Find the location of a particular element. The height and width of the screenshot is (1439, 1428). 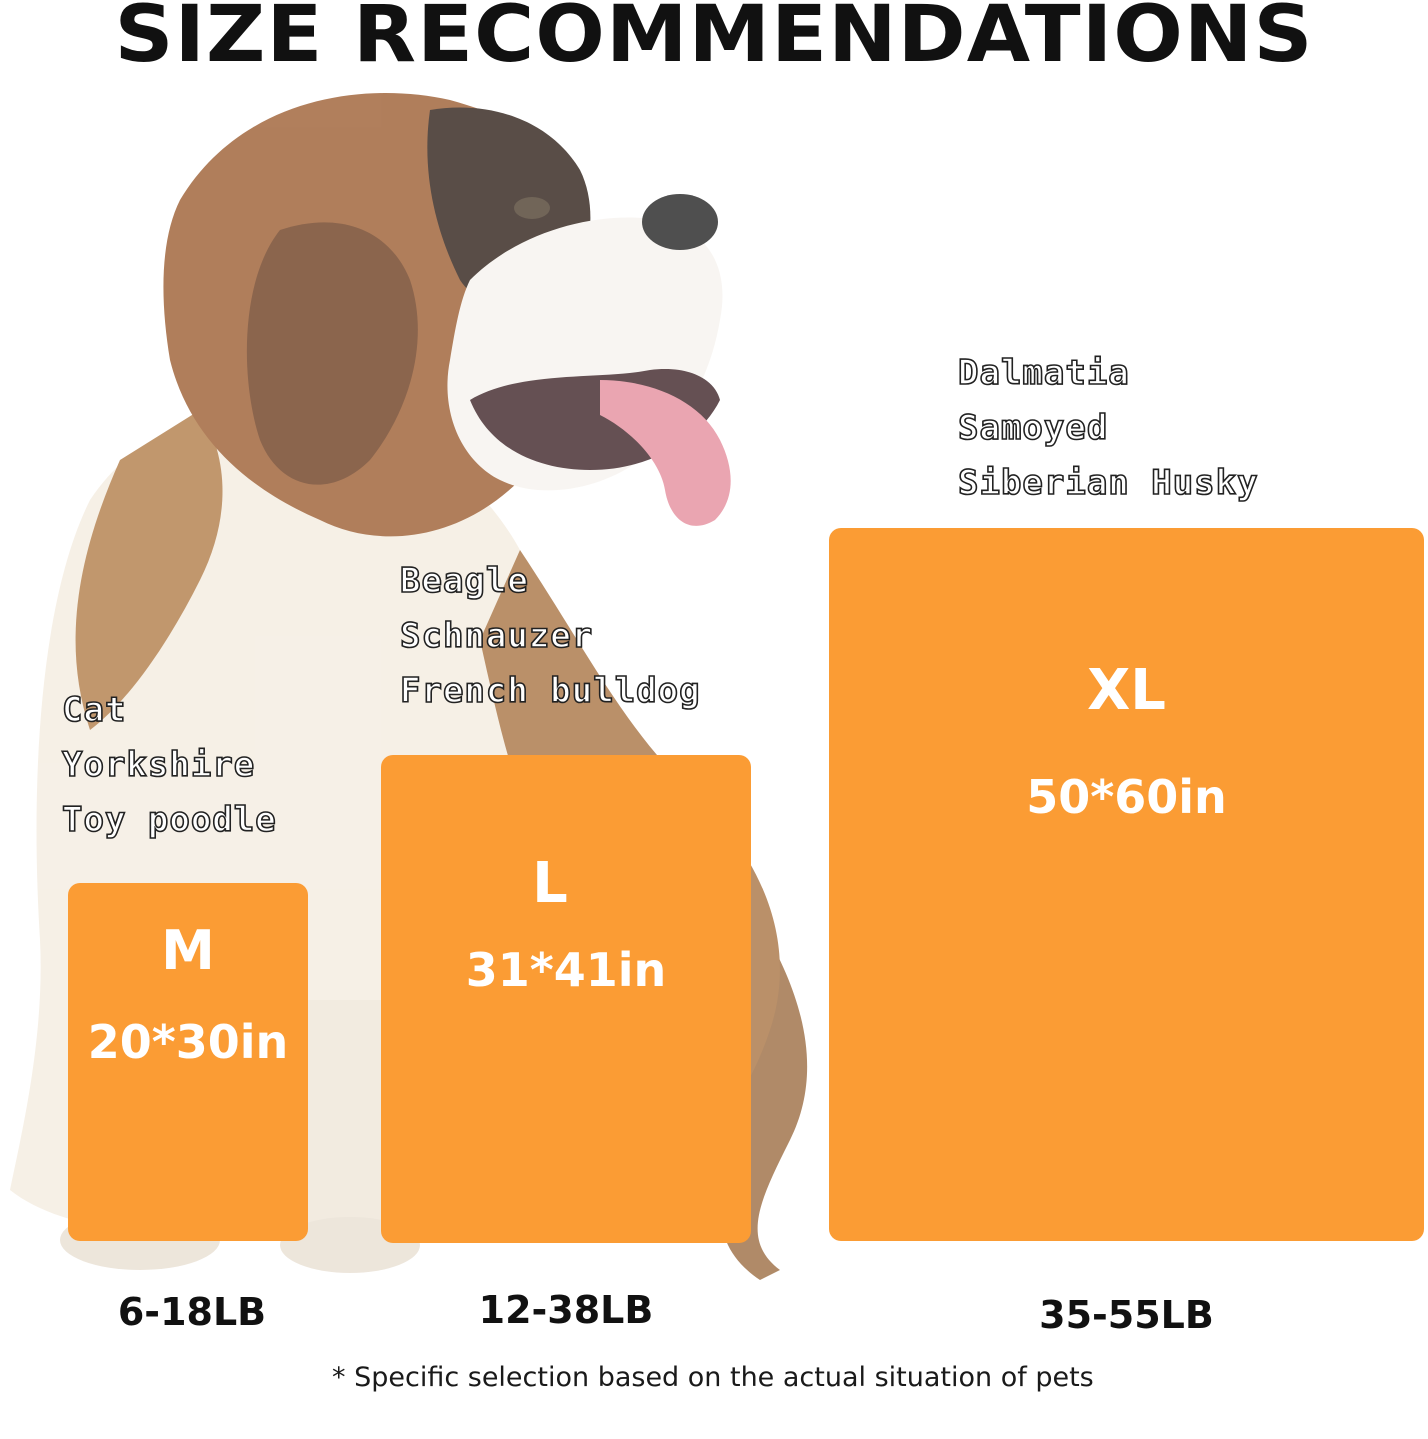

size-dimensions: 50*60in is located at coordinates (1126, 797).